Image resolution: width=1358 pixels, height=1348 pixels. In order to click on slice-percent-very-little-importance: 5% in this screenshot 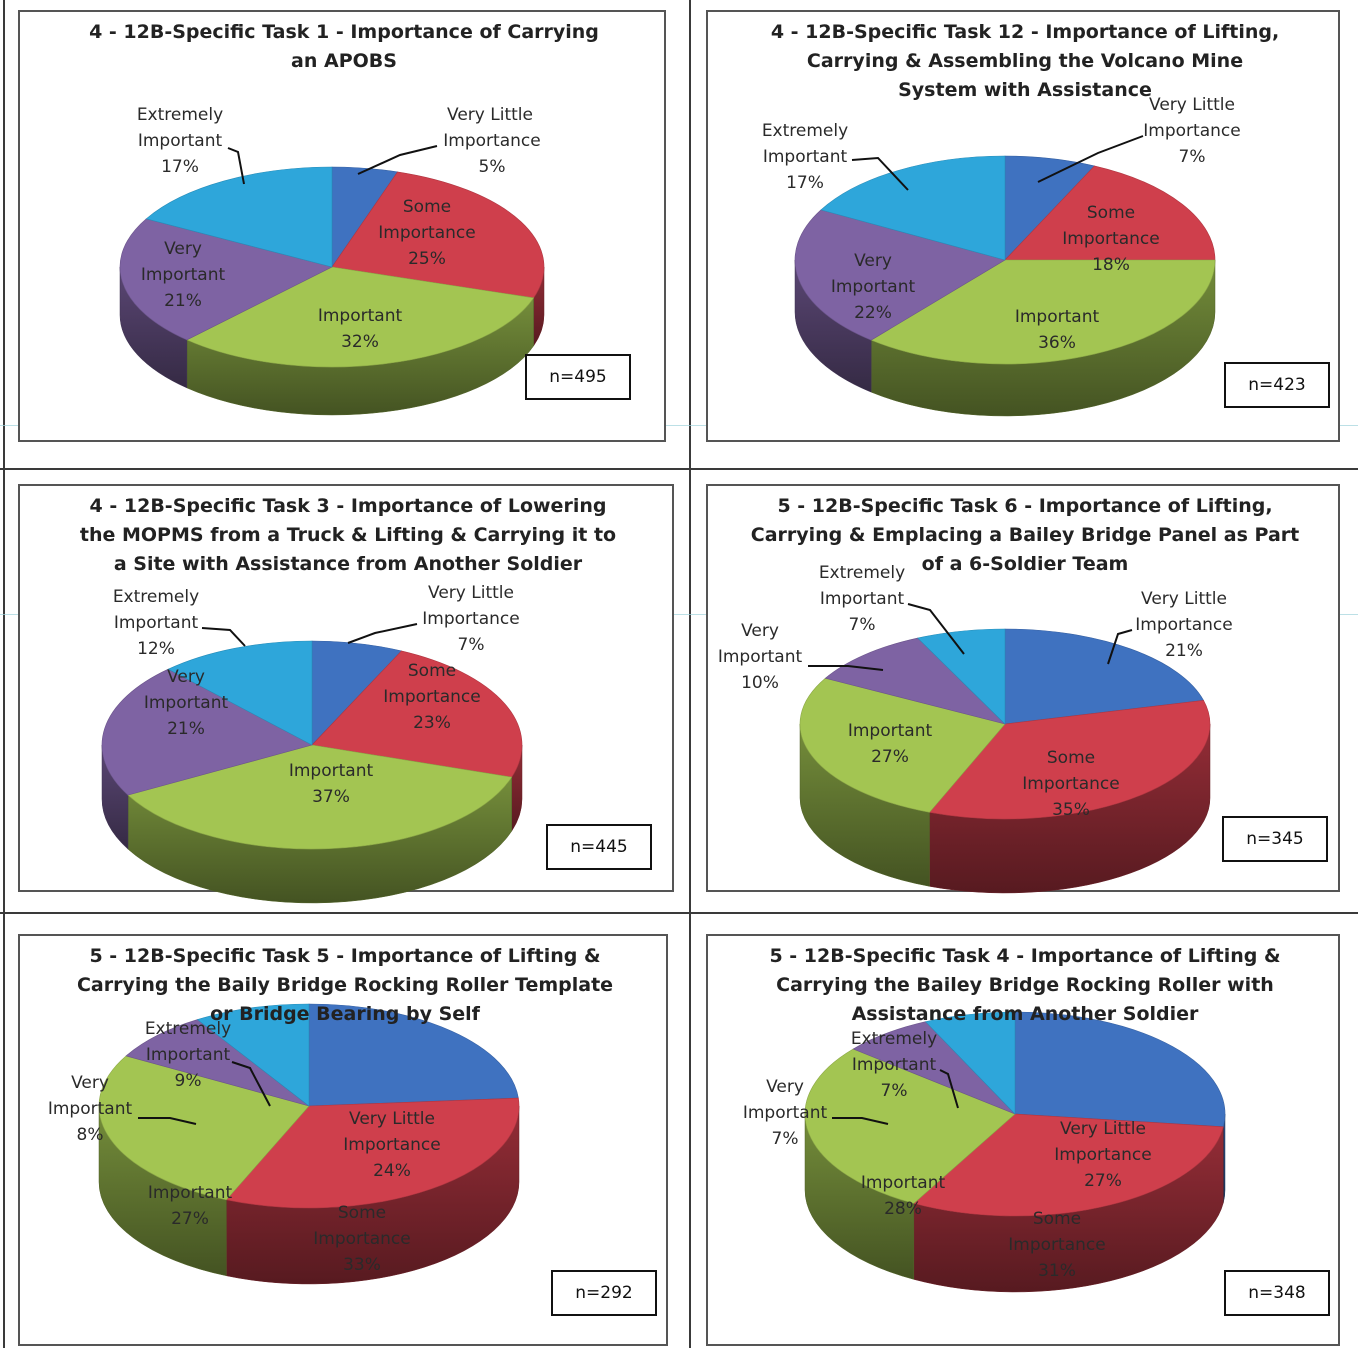, I will do `click(492, 167)`.